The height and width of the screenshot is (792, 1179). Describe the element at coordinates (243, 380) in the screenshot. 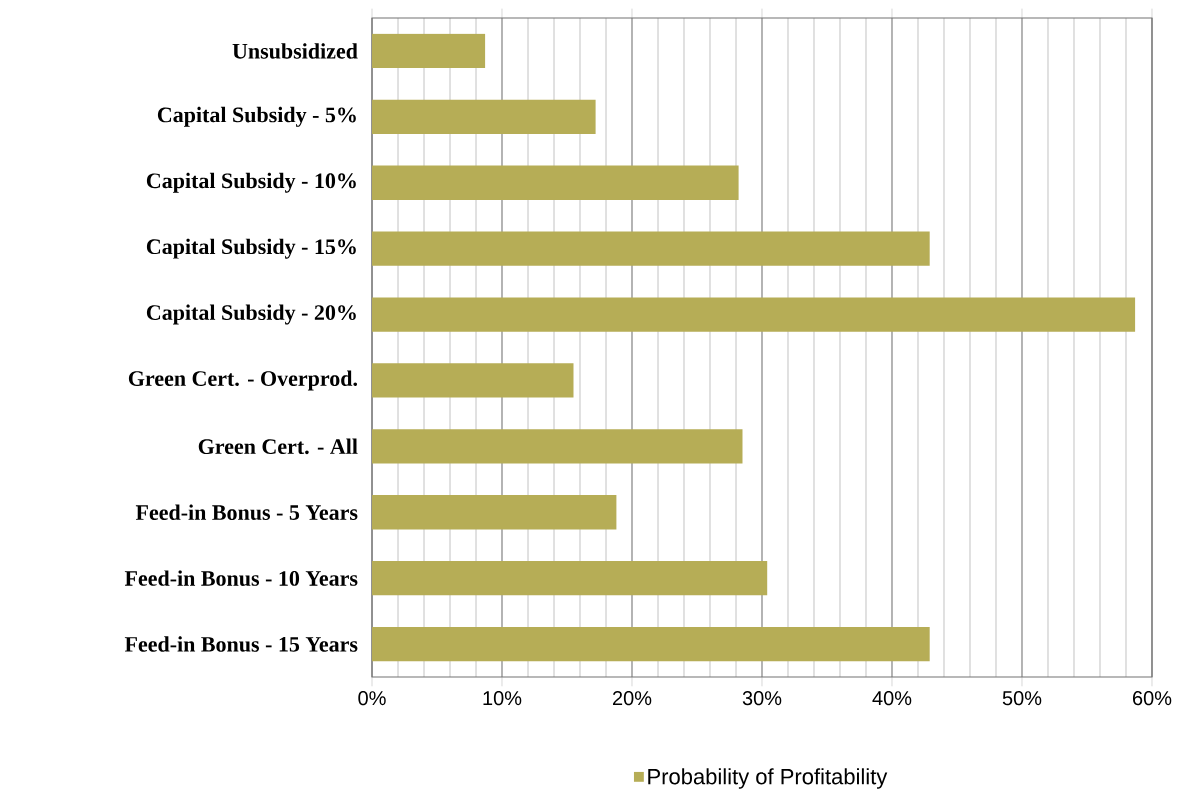

I see `y-tick-label: Green Cert. - Overprod.` at that location.